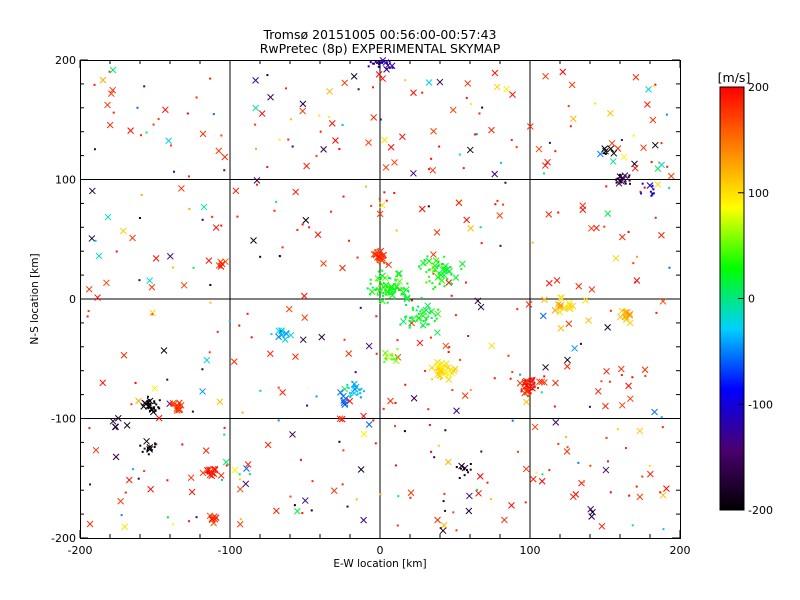  Describe the element at coordinates (379, 34) in the screenshot. I see `chart-title: Tromsø 20151005 00:56:00-00:57:43` at that location.